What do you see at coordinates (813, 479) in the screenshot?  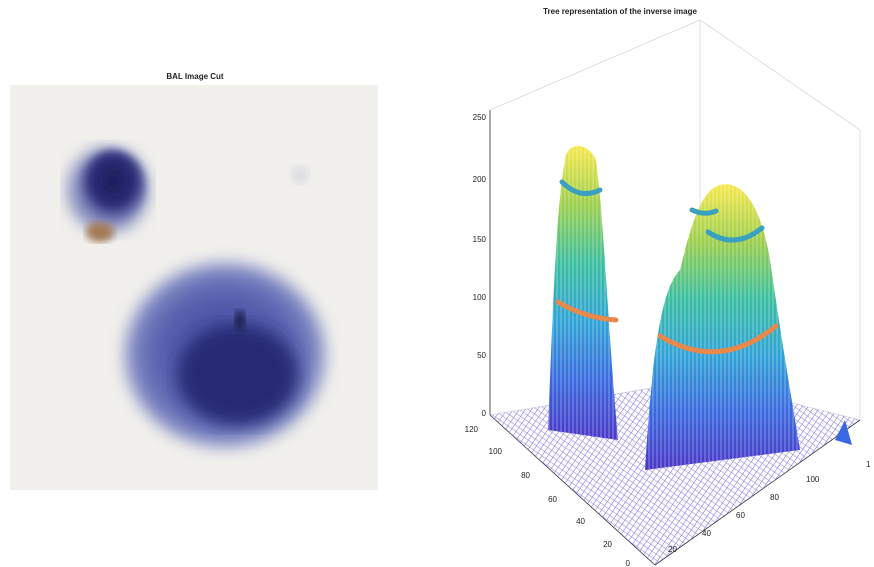 I see `x-tick-label: 100` at bounding box center [813, 479].